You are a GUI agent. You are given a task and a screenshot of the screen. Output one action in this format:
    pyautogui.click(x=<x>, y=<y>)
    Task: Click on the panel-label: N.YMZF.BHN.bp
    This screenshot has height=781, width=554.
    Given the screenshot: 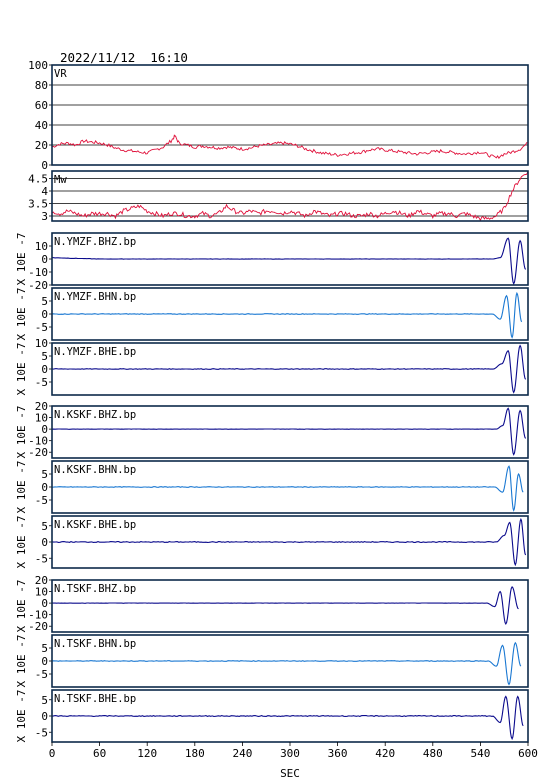 What is the action you would take?
    pyautogui.click(x=95, y=297)
    